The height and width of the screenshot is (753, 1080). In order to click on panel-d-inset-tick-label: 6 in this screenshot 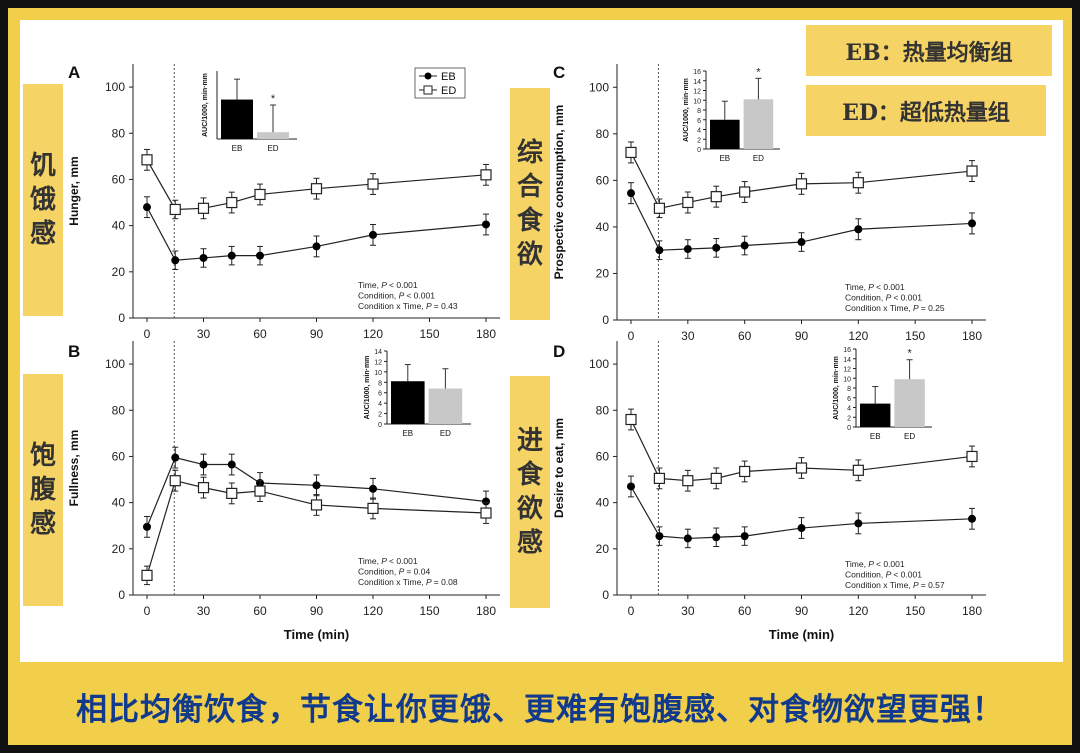, I will do `click(849, 399)`.